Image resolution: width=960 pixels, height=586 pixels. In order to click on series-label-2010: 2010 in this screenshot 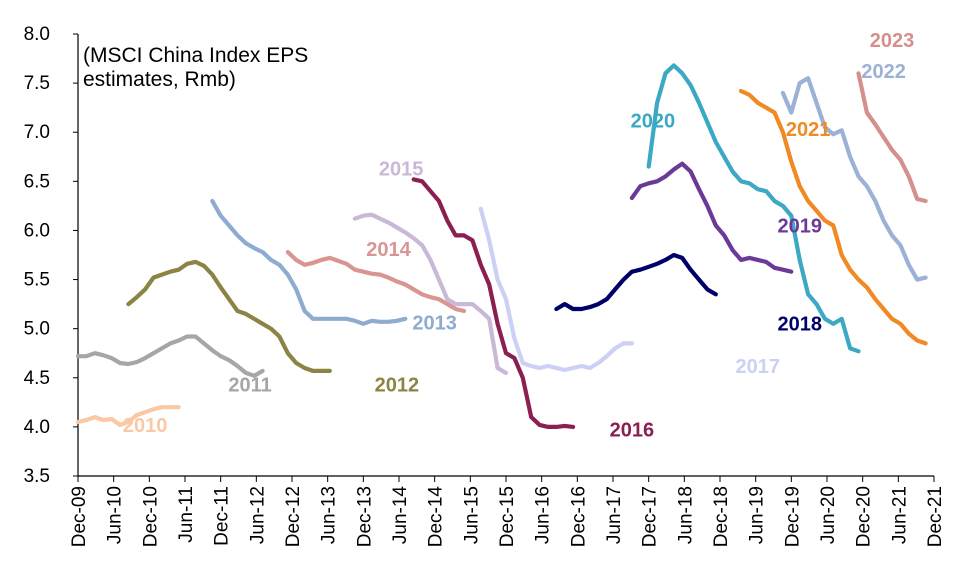, I will do `click(145, 426)`.